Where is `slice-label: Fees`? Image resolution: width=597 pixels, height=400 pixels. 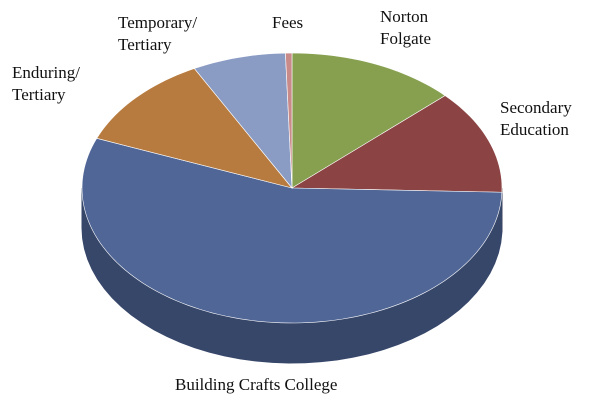 slice-label: Fees is located at coordinates (288, 22).